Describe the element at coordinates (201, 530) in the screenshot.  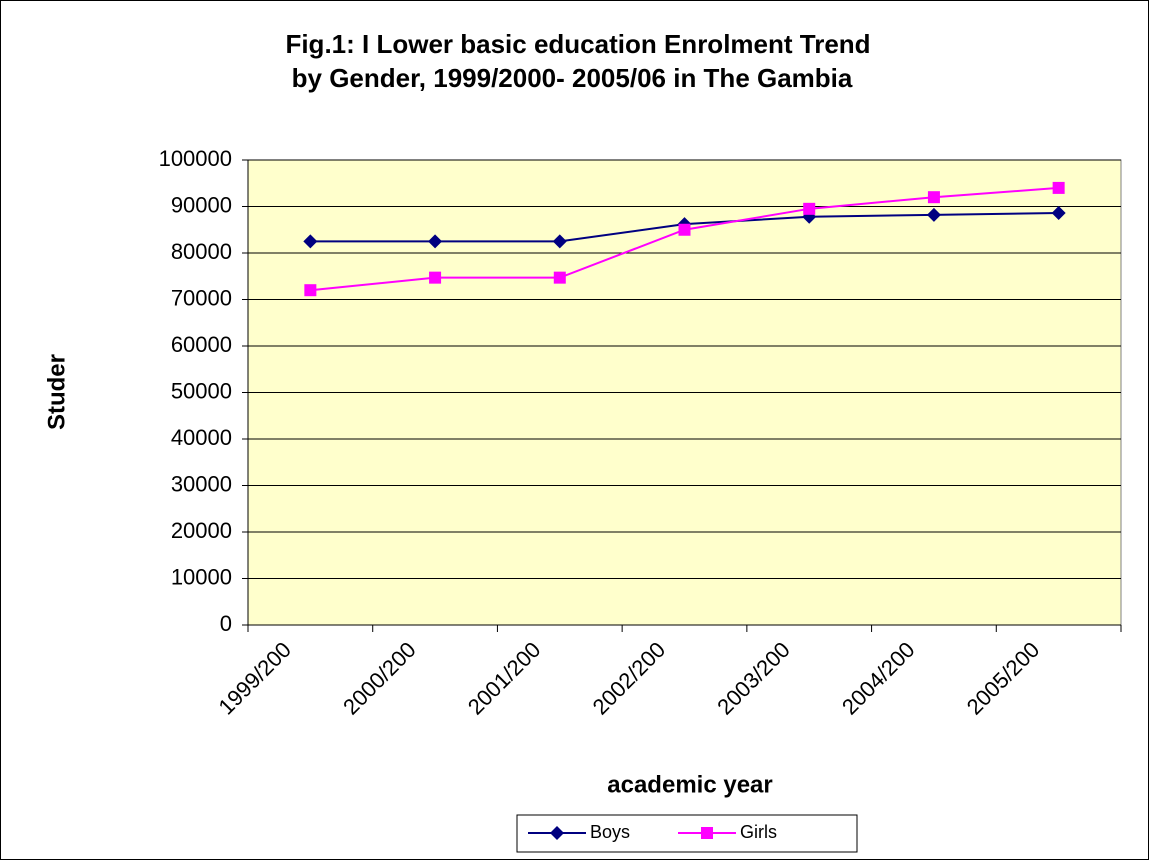
I see `y-tick-label: 20000` at that location.